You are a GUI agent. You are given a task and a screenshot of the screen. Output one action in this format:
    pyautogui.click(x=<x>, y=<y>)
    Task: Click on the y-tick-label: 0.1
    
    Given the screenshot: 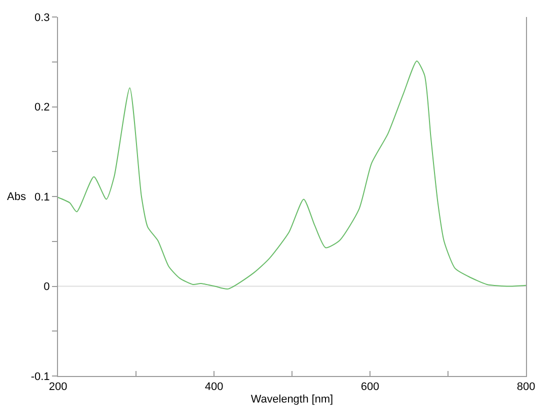 What is the action you would take?
    pyautogui.click(x=42, y=197)
    